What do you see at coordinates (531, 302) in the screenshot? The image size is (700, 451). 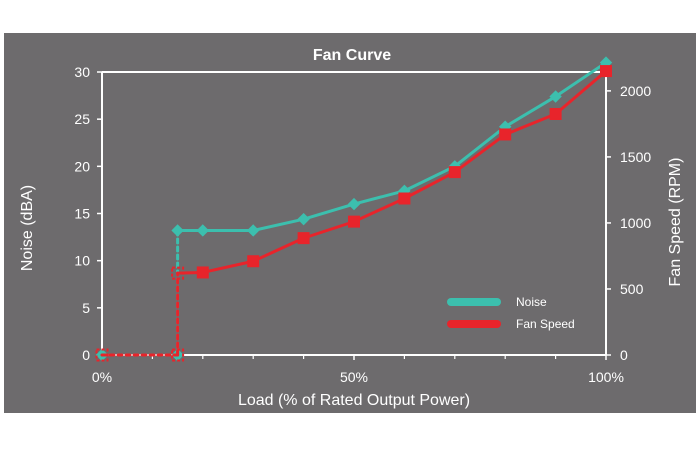 I see `legend-label-noise: Noise` at bounding box center [531, 302].